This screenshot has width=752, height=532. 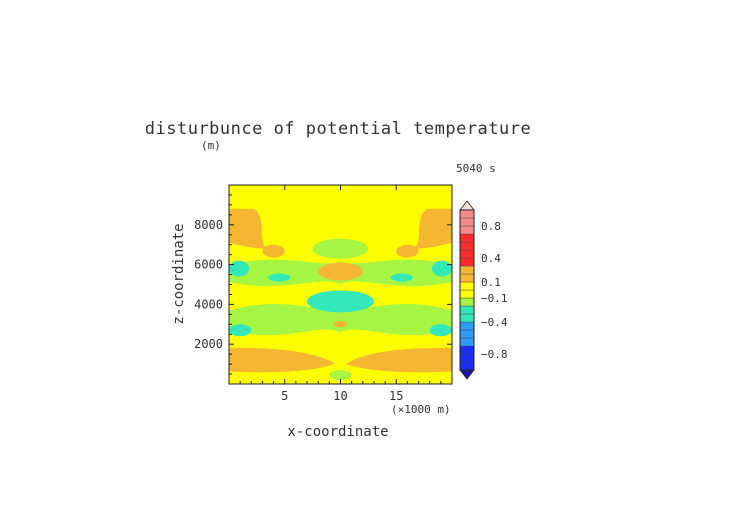 What do you see at coordinates (179, 273) in the screenshot?
I see `y-axis-label: z-coordinate` at bounding box center [179, 273].